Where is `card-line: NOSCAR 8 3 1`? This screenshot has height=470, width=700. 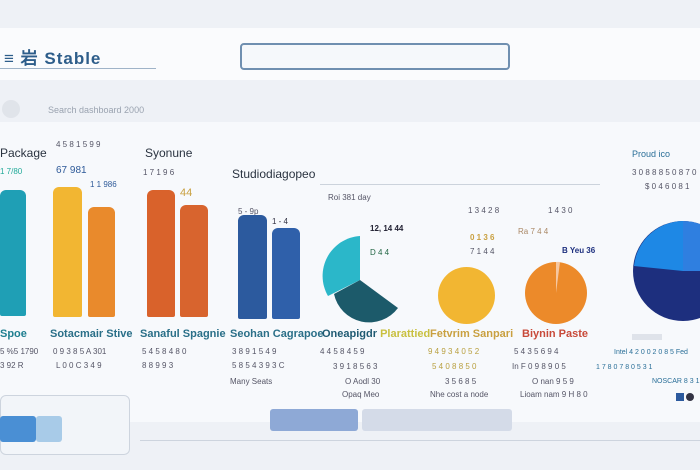
card-line: NOSCAR 8 3 1 is located at coordinates (676, 381).